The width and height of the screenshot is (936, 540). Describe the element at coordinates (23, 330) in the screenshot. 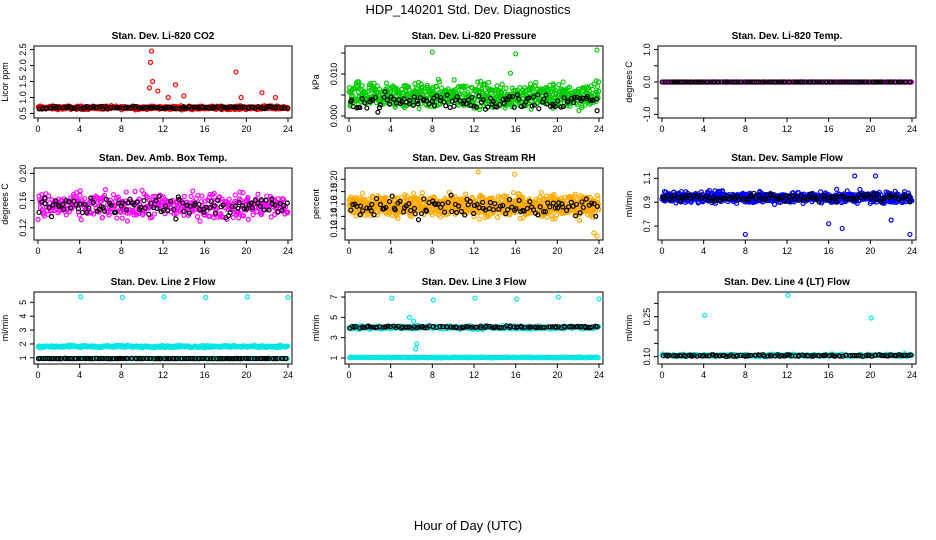

I see `y-tick-label: 3` at that location.